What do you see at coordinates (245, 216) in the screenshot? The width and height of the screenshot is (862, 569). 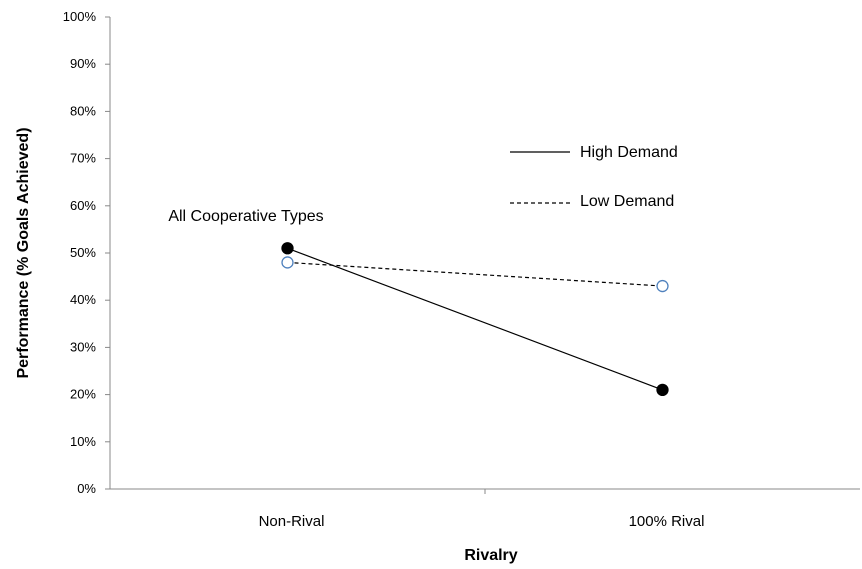 I see `annotation-all-cooperative-types: All Cooperative Types` at bounding box center [245, 216].